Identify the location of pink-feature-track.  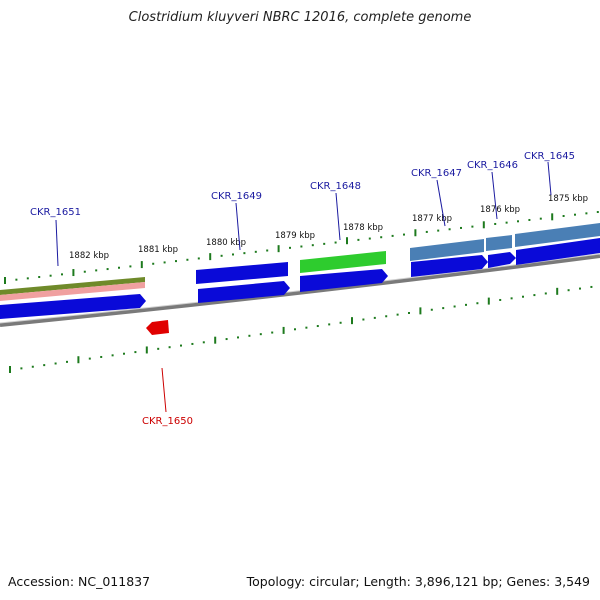
(72, 291).